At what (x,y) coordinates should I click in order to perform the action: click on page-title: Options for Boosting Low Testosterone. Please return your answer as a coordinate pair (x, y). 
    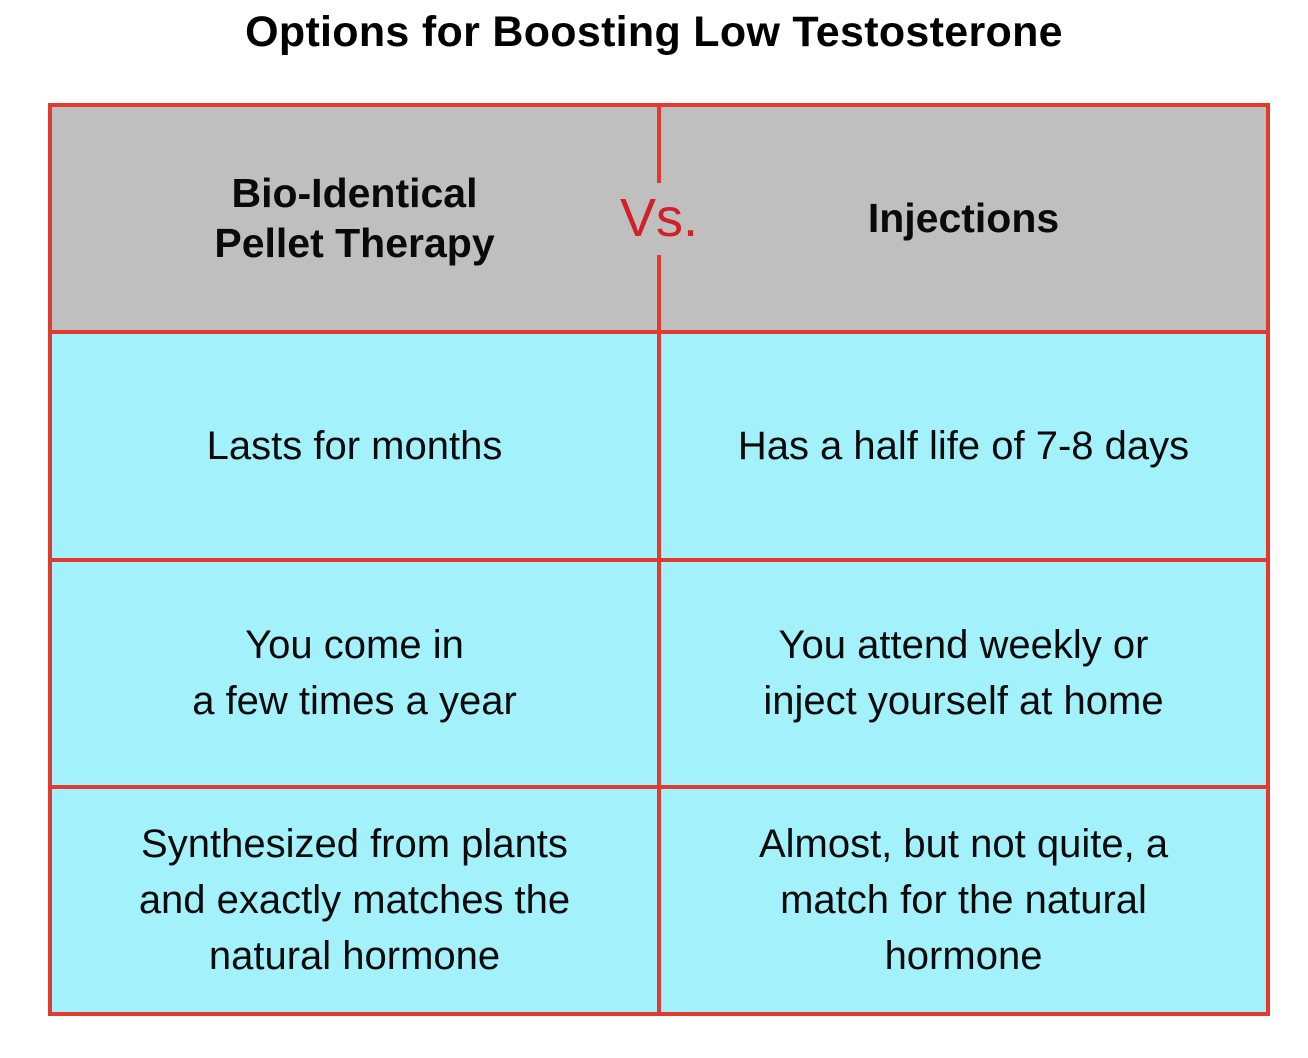
    Looking at the image, I should click on (654, 32).